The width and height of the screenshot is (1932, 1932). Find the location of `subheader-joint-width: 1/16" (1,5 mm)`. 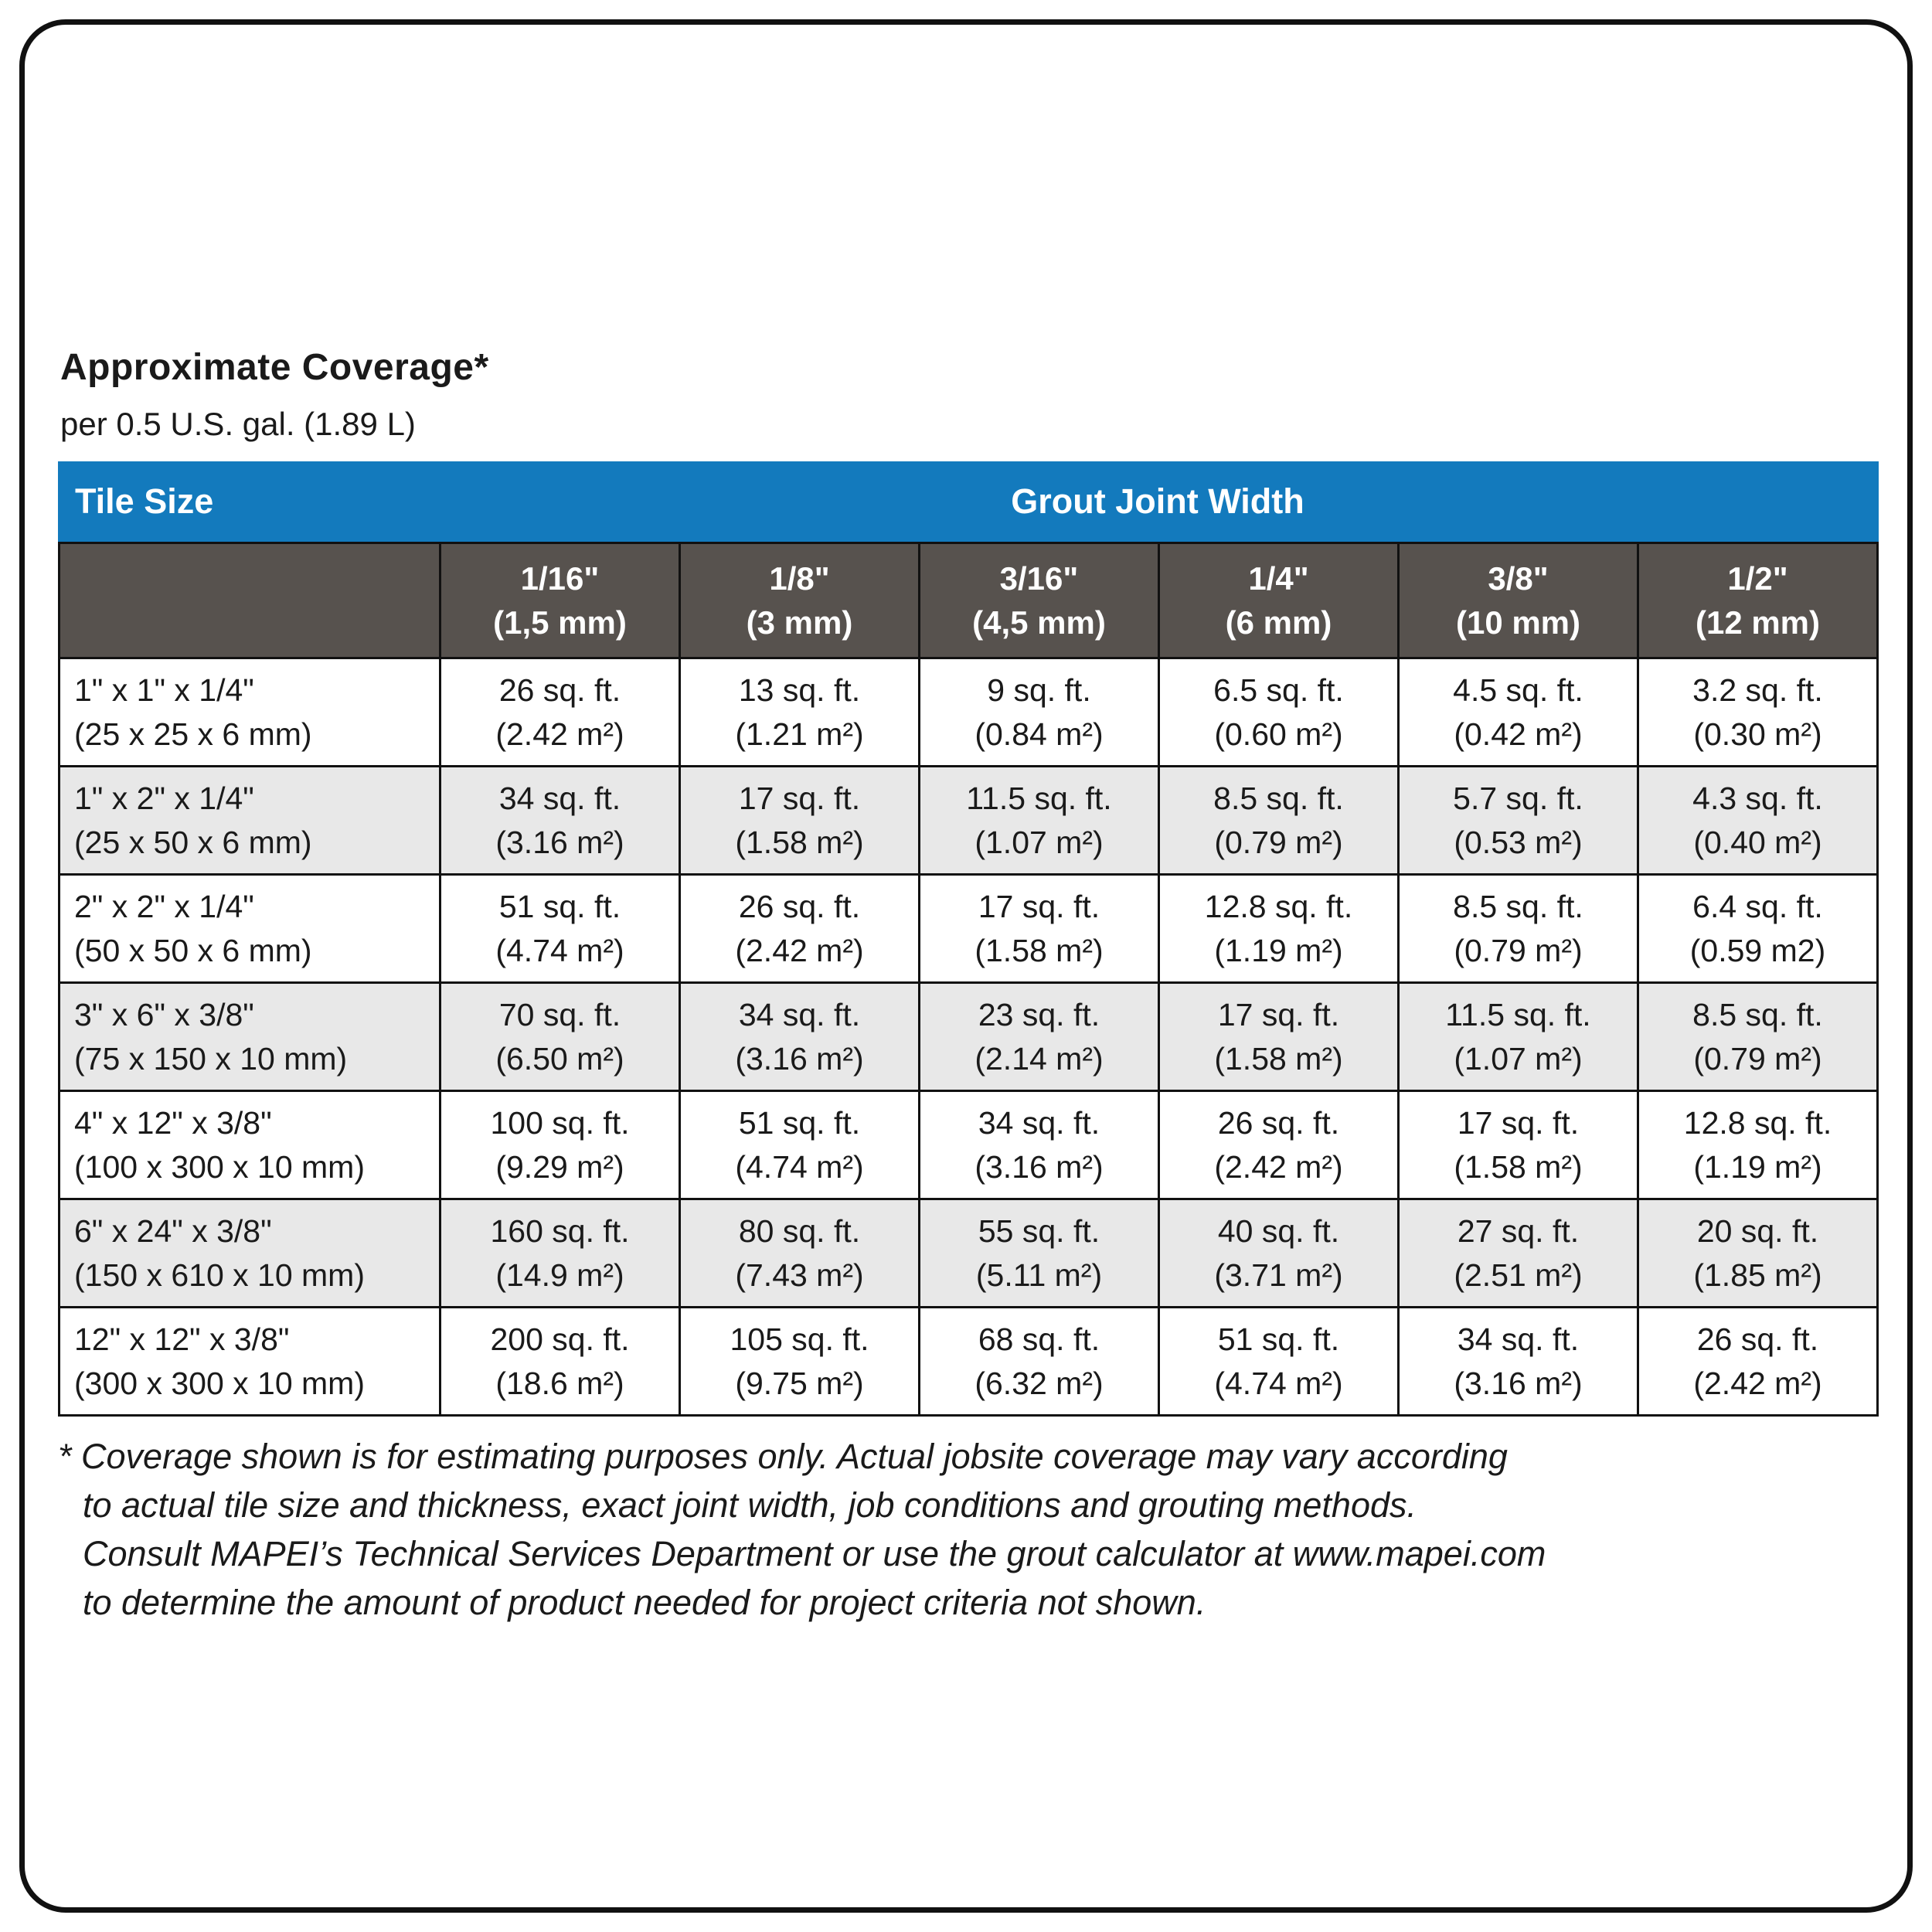

subheader-joint-width: 1/16" (1,5 mm) is located at coordinates (559, 600).